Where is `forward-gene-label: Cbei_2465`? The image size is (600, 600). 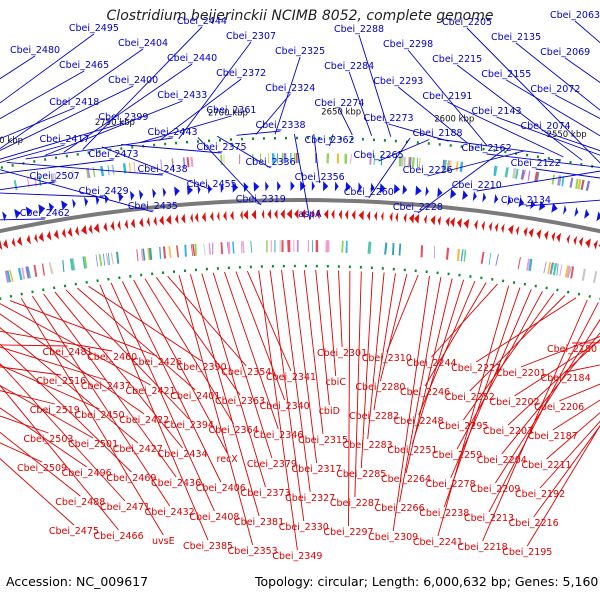 forward-gene-label: Cbei_2465 is located at coordinates (84, 65).